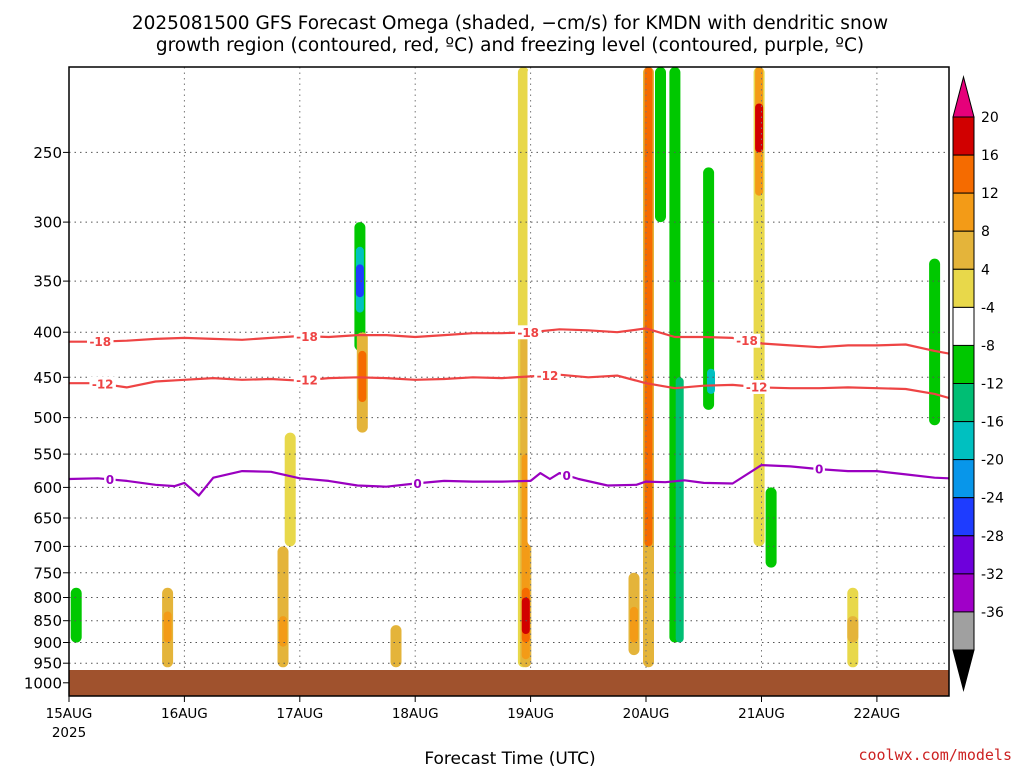 The height and width of the screenshot is (768, 1024). I want to click on y-tick-label: 950, so click(47, 664).